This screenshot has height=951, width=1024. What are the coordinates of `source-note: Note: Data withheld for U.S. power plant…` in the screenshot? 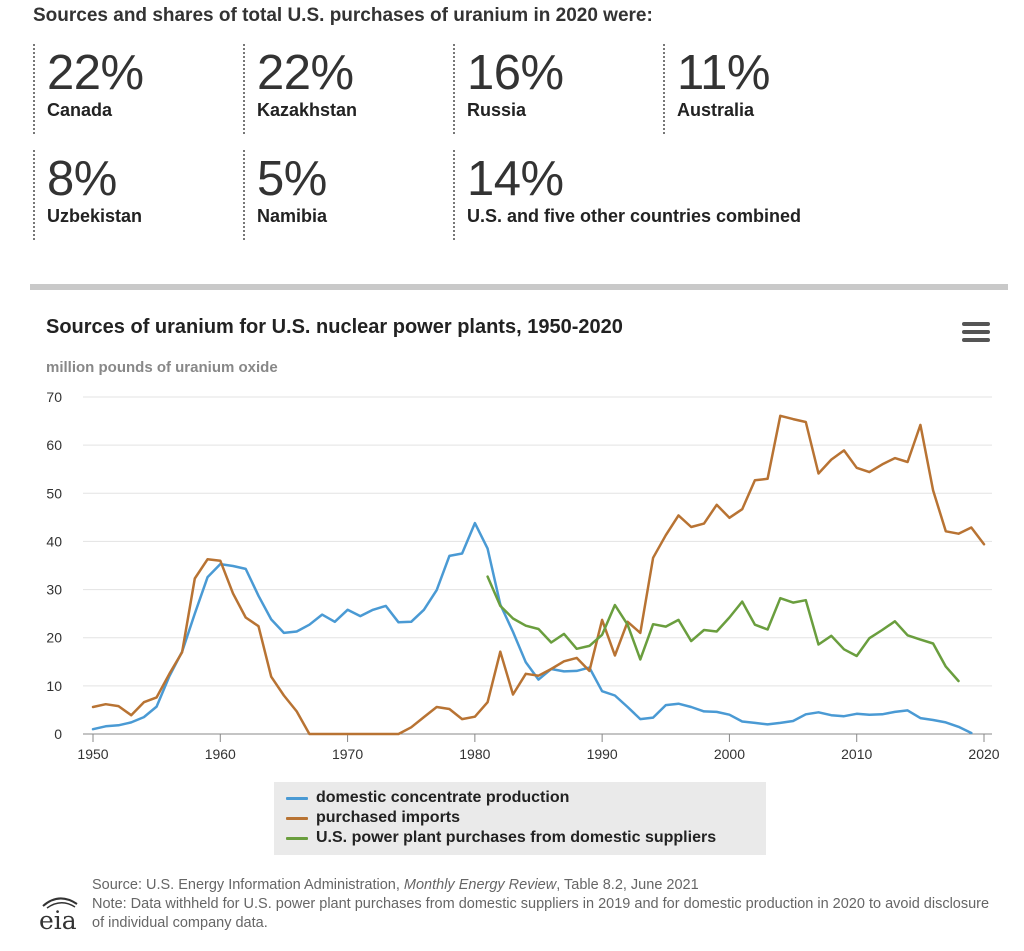 It's located at (541, 913).